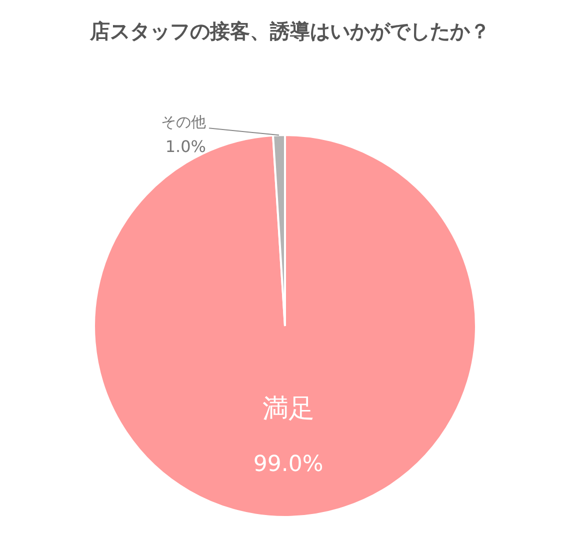  What do you see at coordinates (289, 31) in the screenshot?
I see `chart-title: 店スタッフの接客、誘導はいかがでしたか？` at bounding box center [289, 31].